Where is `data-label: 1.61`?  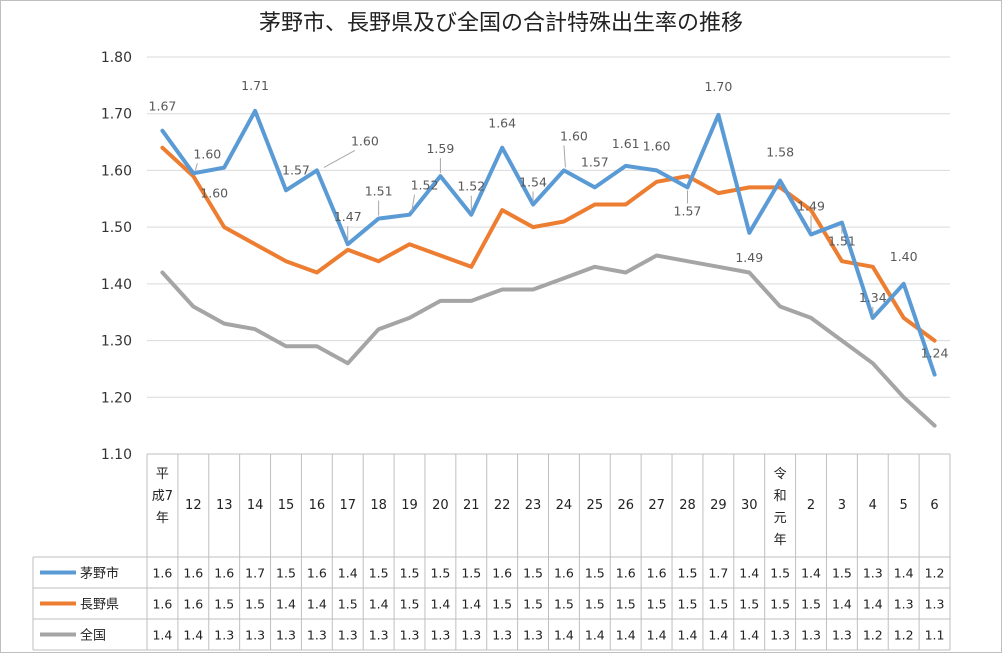
data-label: 1.61 is located at coordinates (626, 143).